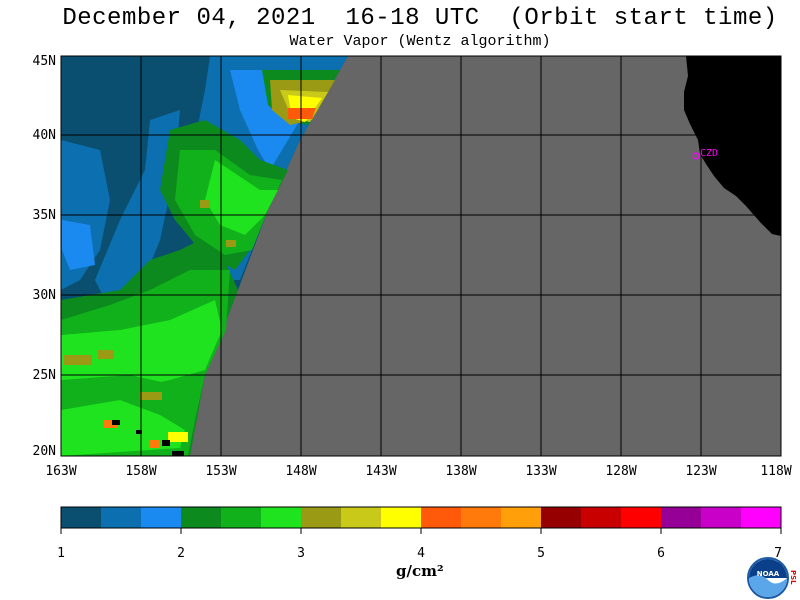 Image resolution: width=800 pixels, height=600 pixels. I want to click on colorbar-tick-label: 6, so click(661, 553).